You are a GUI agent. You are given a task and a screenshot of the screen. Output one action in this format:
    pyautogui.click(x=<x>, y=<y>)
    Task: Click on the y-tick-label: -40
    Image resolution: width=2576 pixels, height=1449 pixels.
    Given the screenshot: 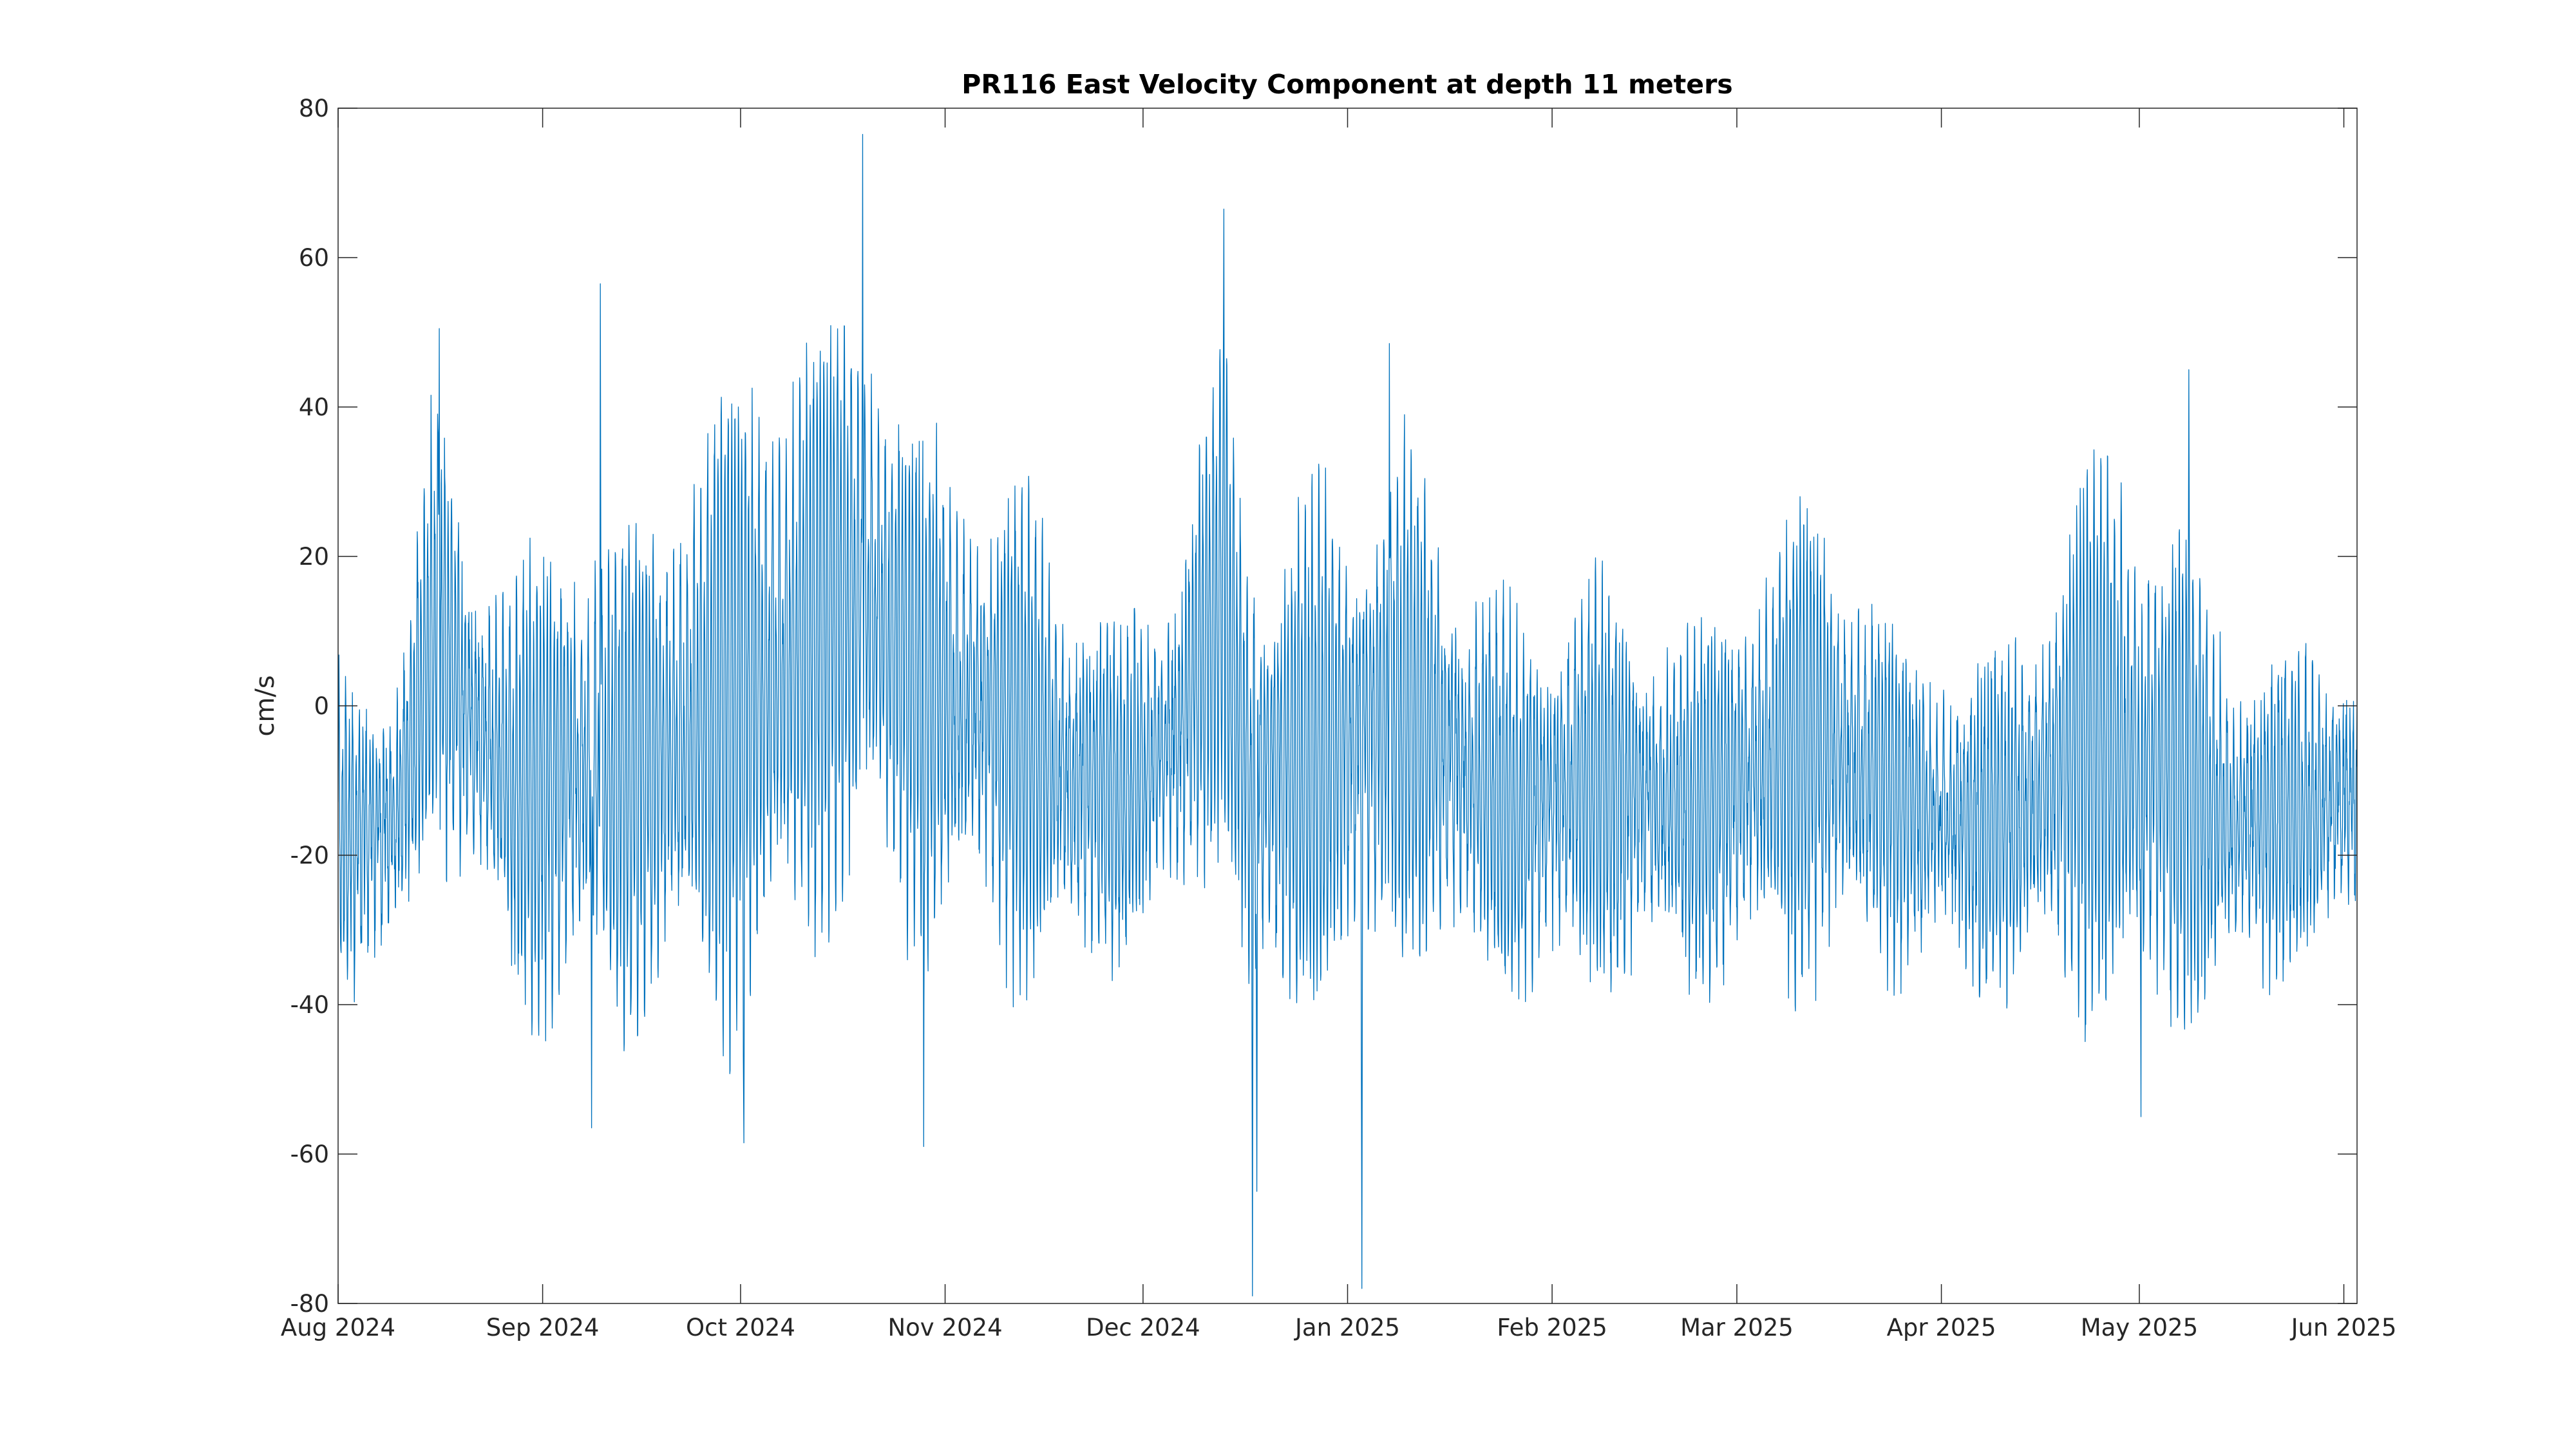 What is the action you would take?
    pyautogui.click(x=309, y=1005)
    